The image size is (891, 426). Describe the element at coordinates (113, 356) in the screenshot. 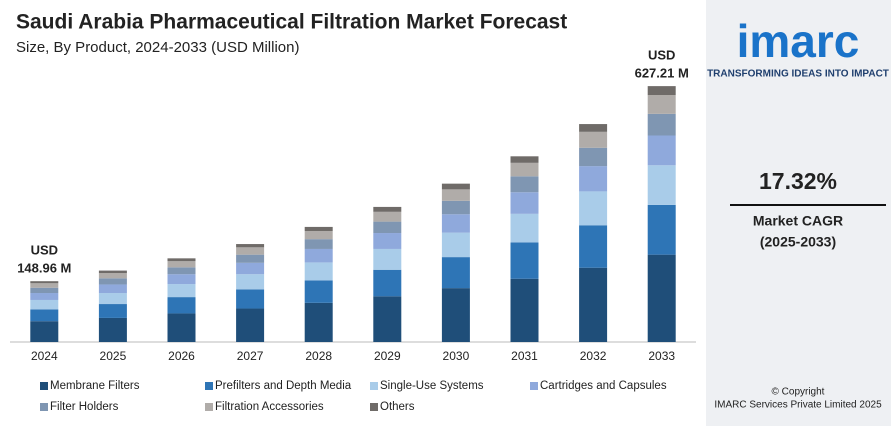

I see `x-tick-label: 2025` at that location.